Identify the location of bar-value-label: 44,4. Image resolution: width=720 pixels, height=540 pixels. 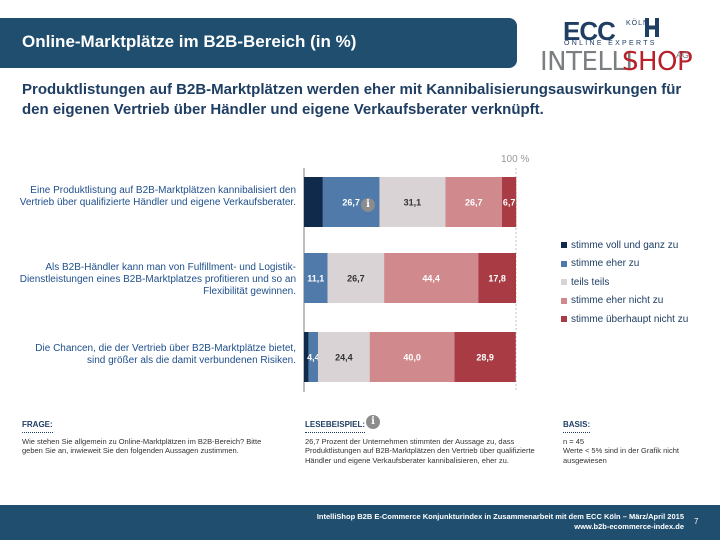
(431, 279).